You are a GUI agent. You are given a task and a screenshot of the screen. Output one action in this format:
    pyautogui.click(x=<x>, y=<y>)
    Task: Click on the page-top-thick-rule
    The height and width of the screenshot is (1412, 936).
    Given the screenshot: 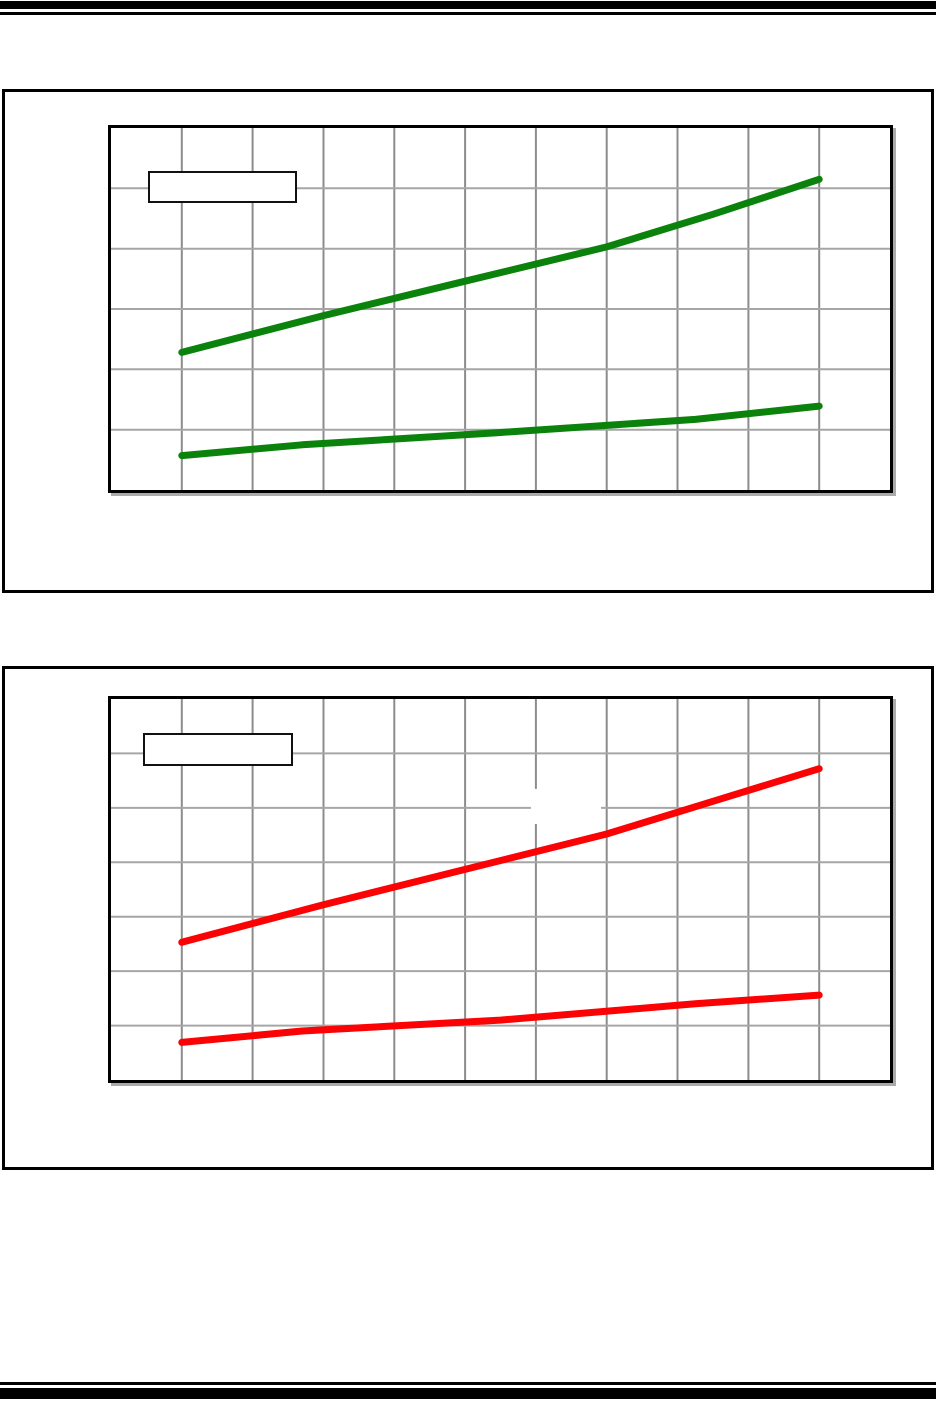 What is the action you would take?
    pyautogui.click(x=468, y=5)
    